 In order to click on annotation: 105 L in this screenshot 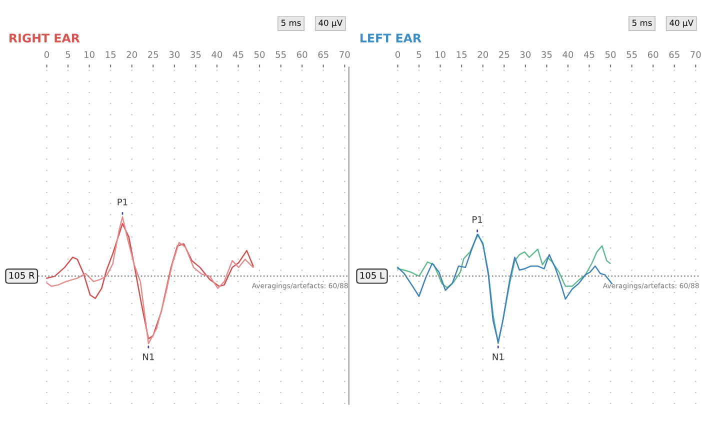, I will do `click(372, 275)`.